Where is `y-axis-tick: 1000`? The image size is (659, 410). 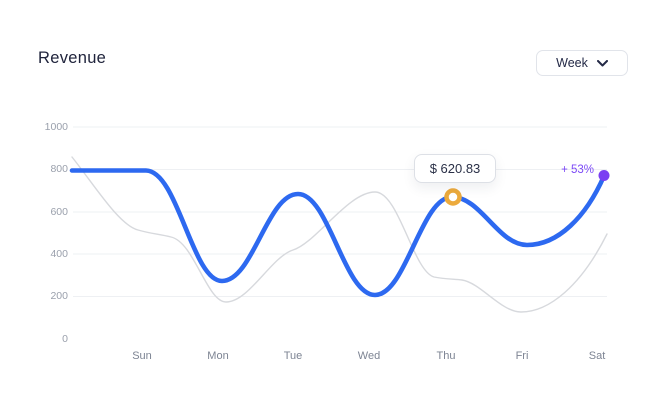 y-axis-tick: 1000 is located at coordinates (56, 127).